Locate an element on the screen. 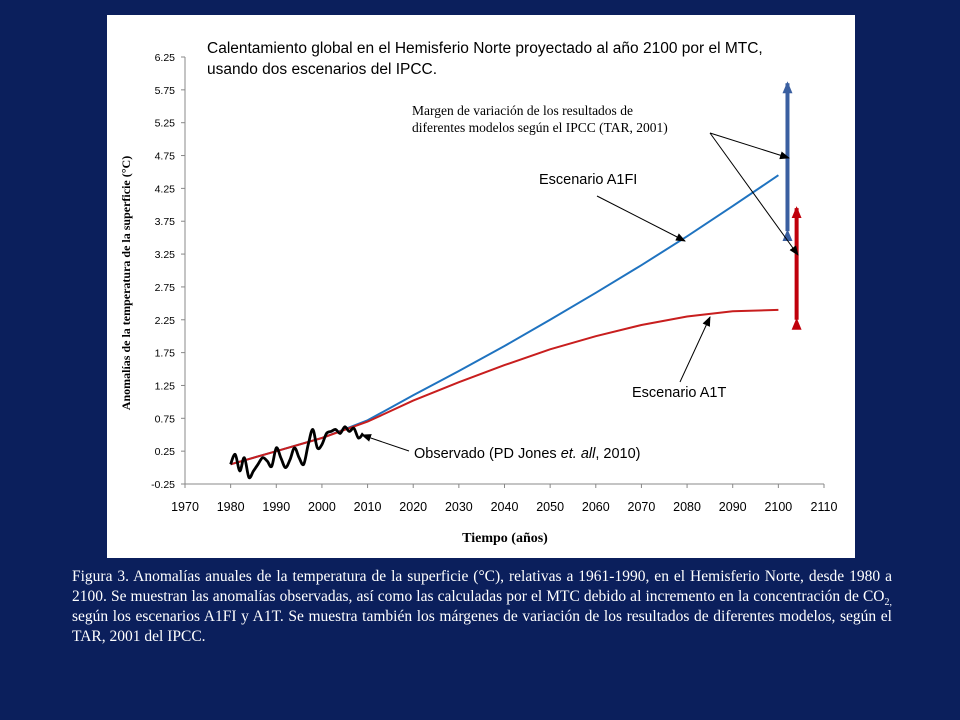 The height and width of the screenshot is (720, 960). observed-annotation-italic: et. all is located at coordinates (578, 454).